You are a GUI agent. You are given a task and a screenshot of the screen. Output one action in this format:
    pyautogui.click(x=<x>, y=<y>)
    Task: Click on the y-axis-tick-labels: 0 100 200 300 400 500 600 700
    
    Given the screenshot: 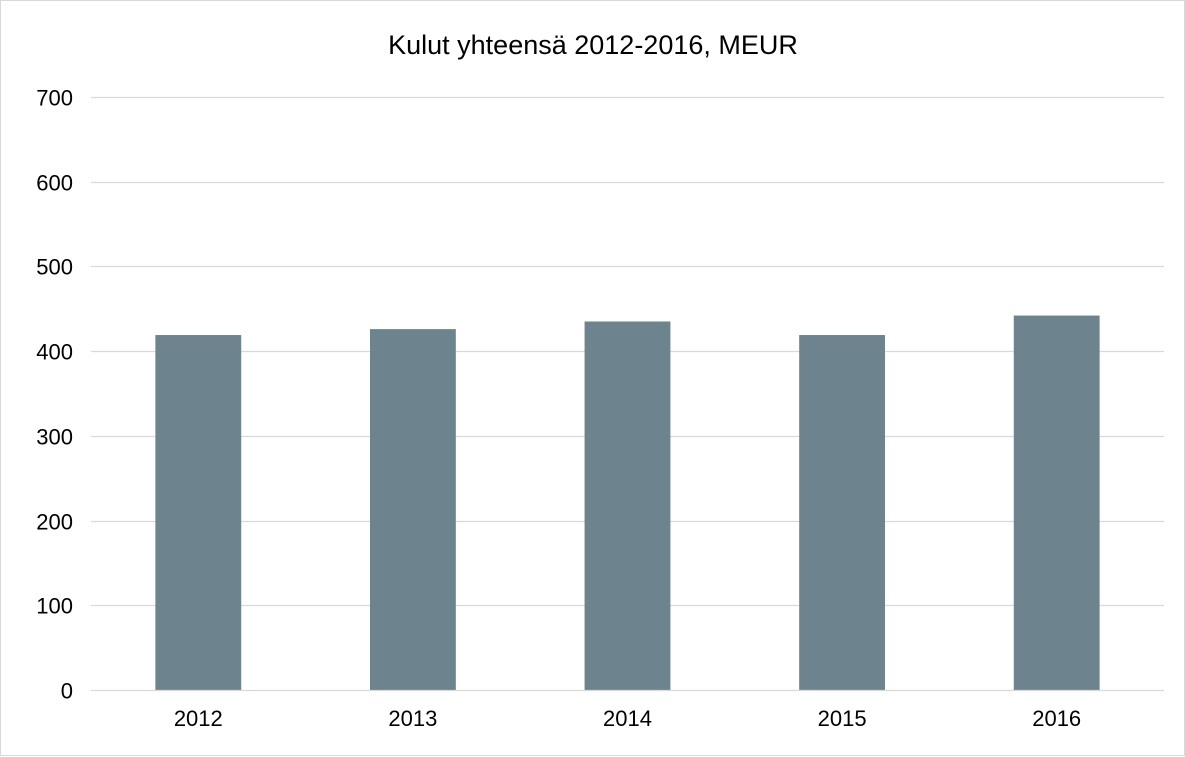 What is the action you would take?
    pyautogui.click(x=54, y=395)
    